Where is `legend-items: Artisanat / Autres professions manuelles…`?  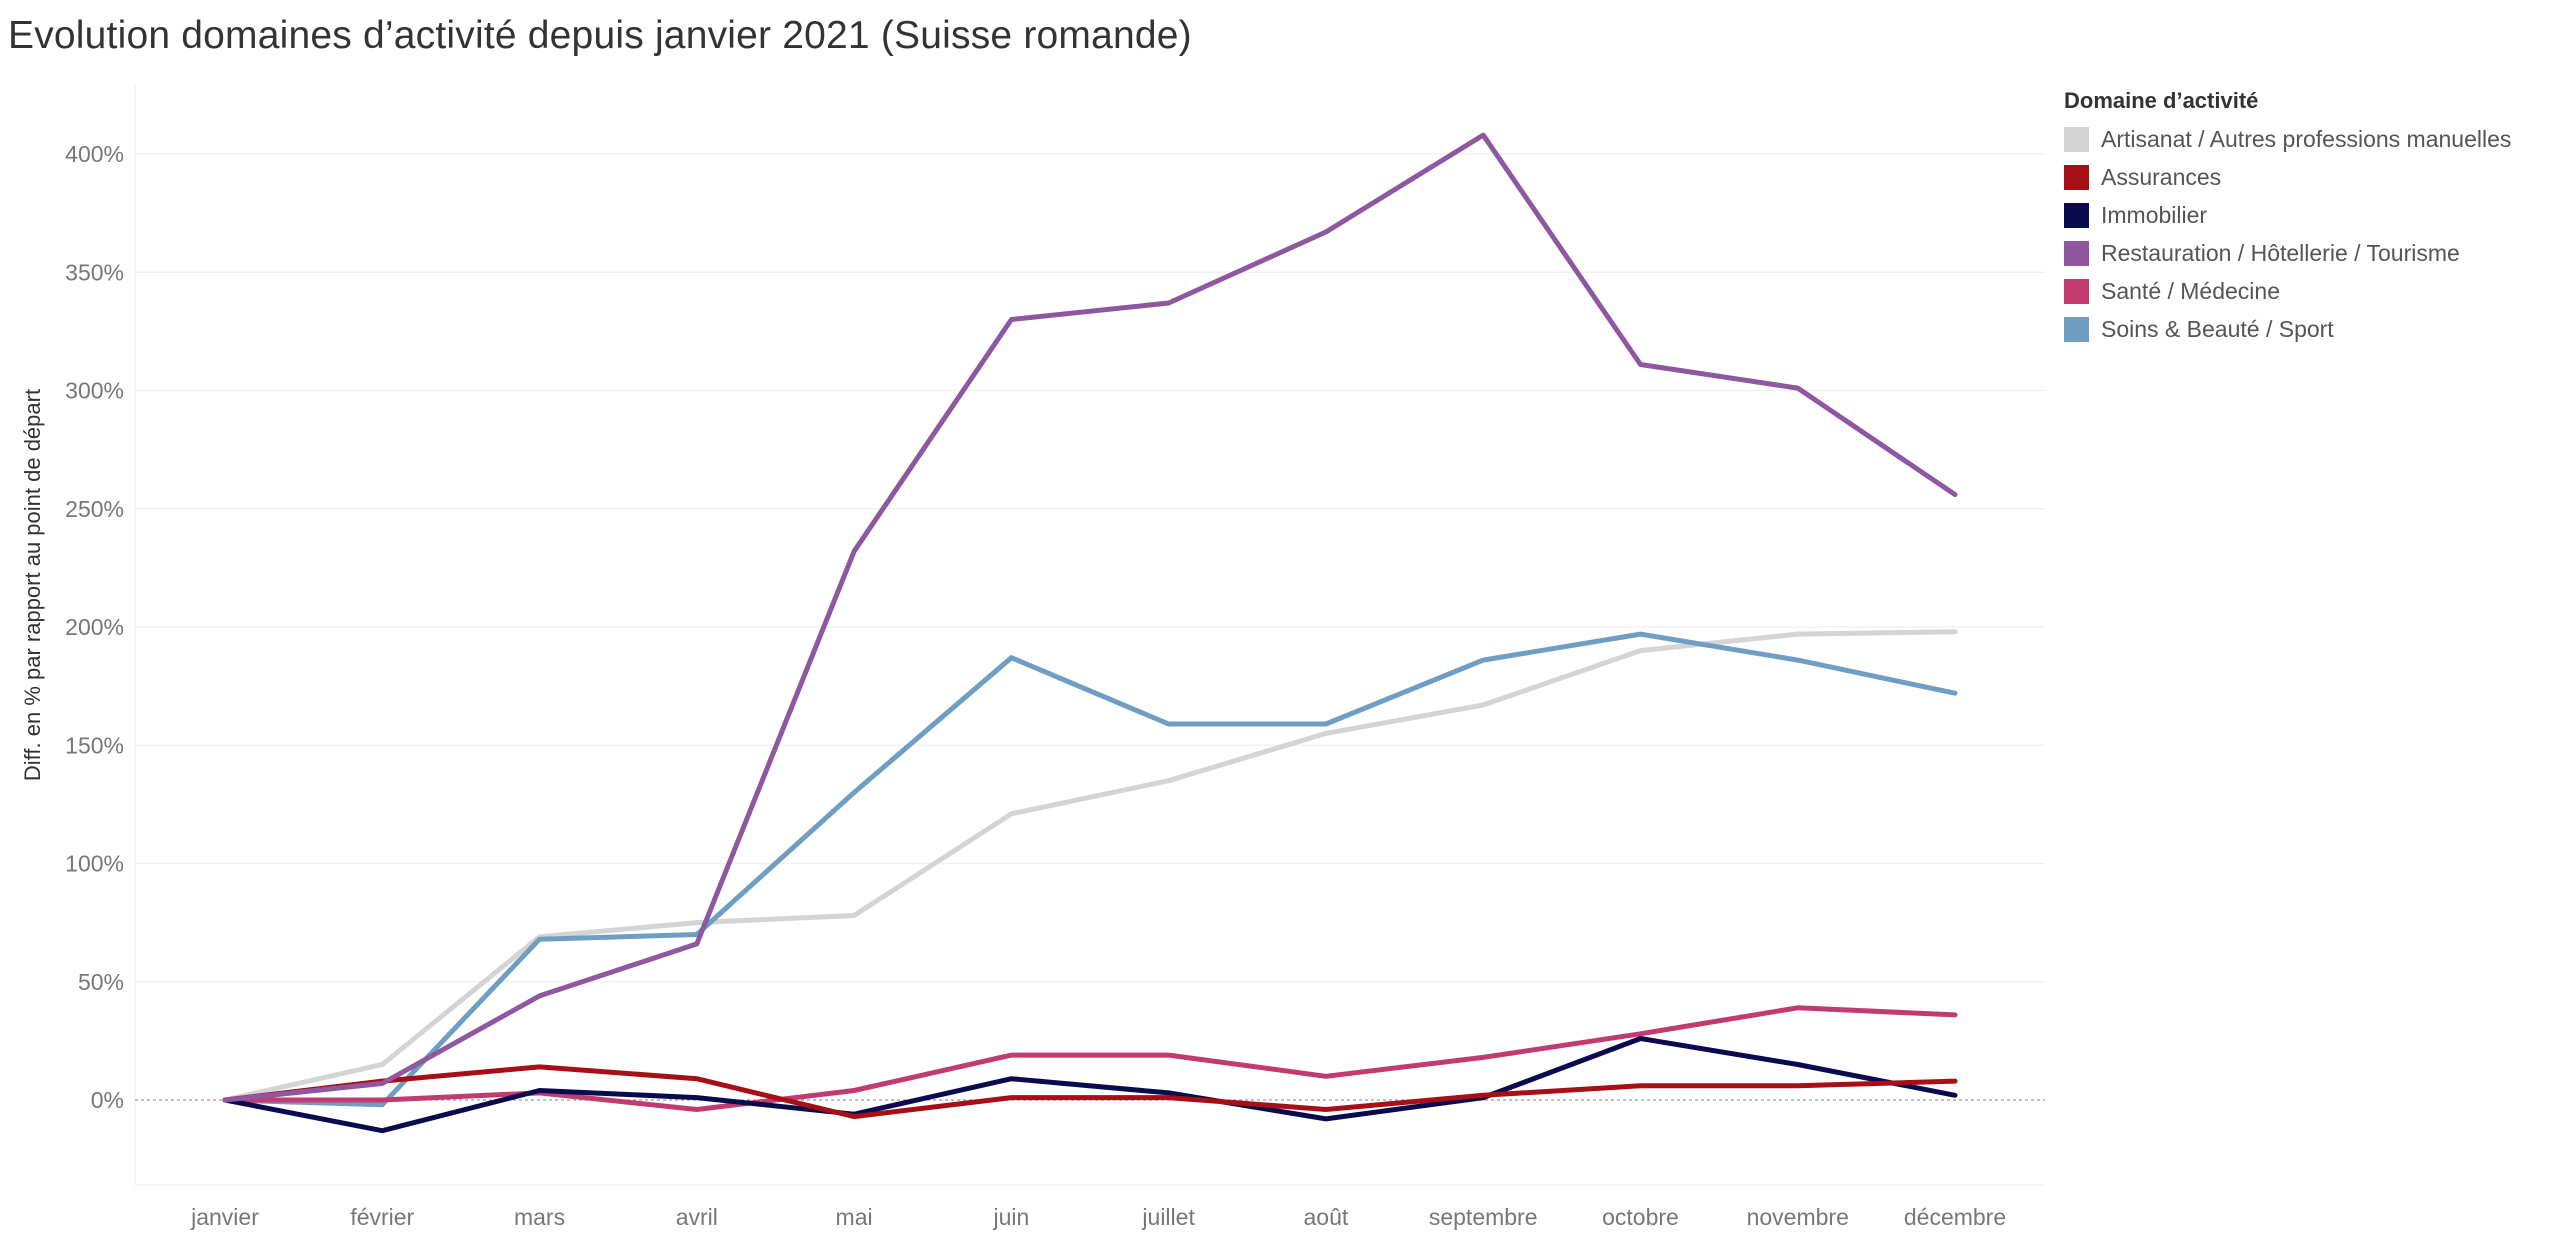
legend-items: Artisanat / Autres professions manuelles… is located at coordinates (2309, 234).